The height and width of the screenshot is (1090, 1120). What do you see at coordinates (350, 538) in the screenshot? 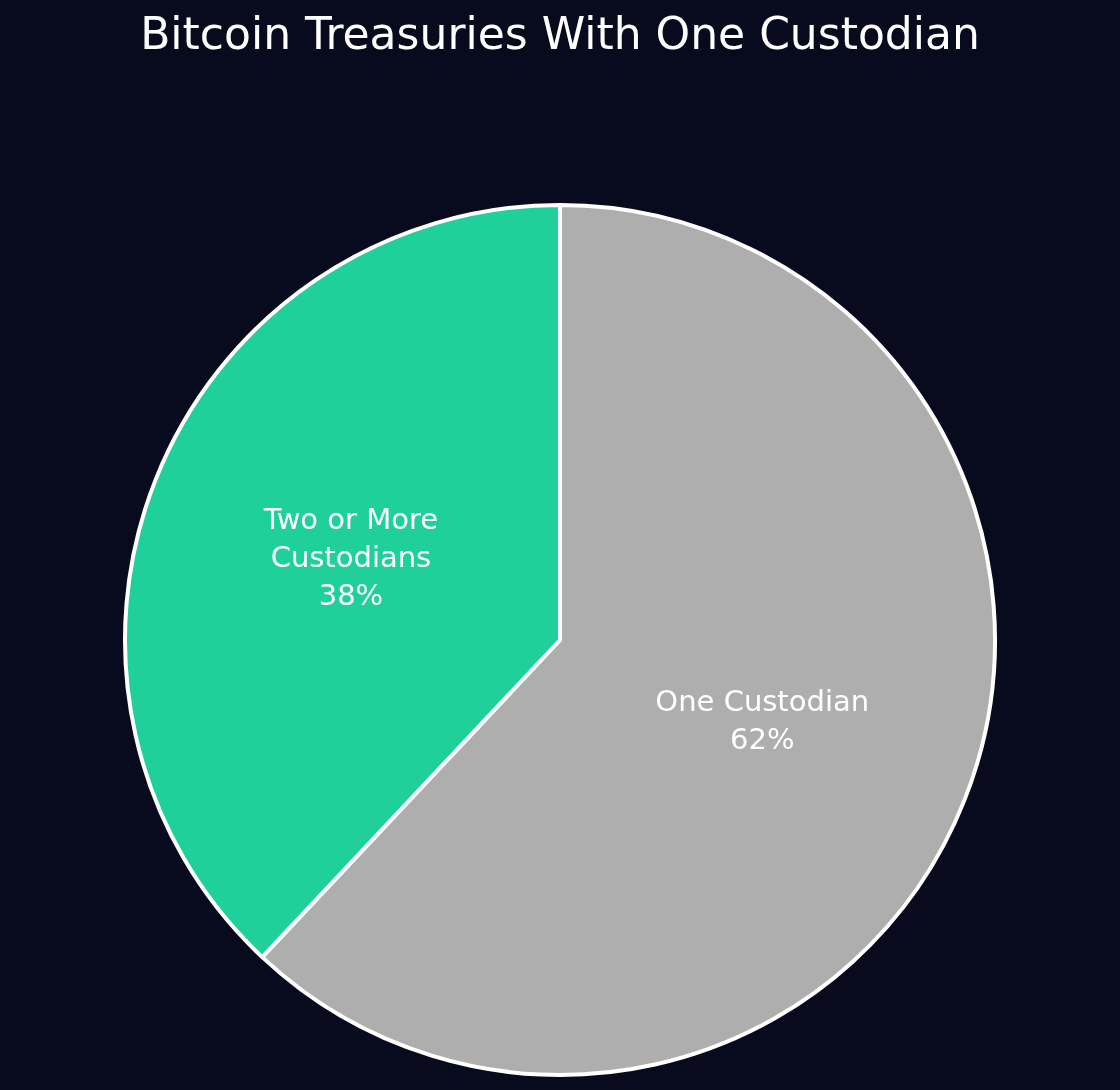
I see `slice-label: Two or More Custodians` at bounding box center [350, 538].